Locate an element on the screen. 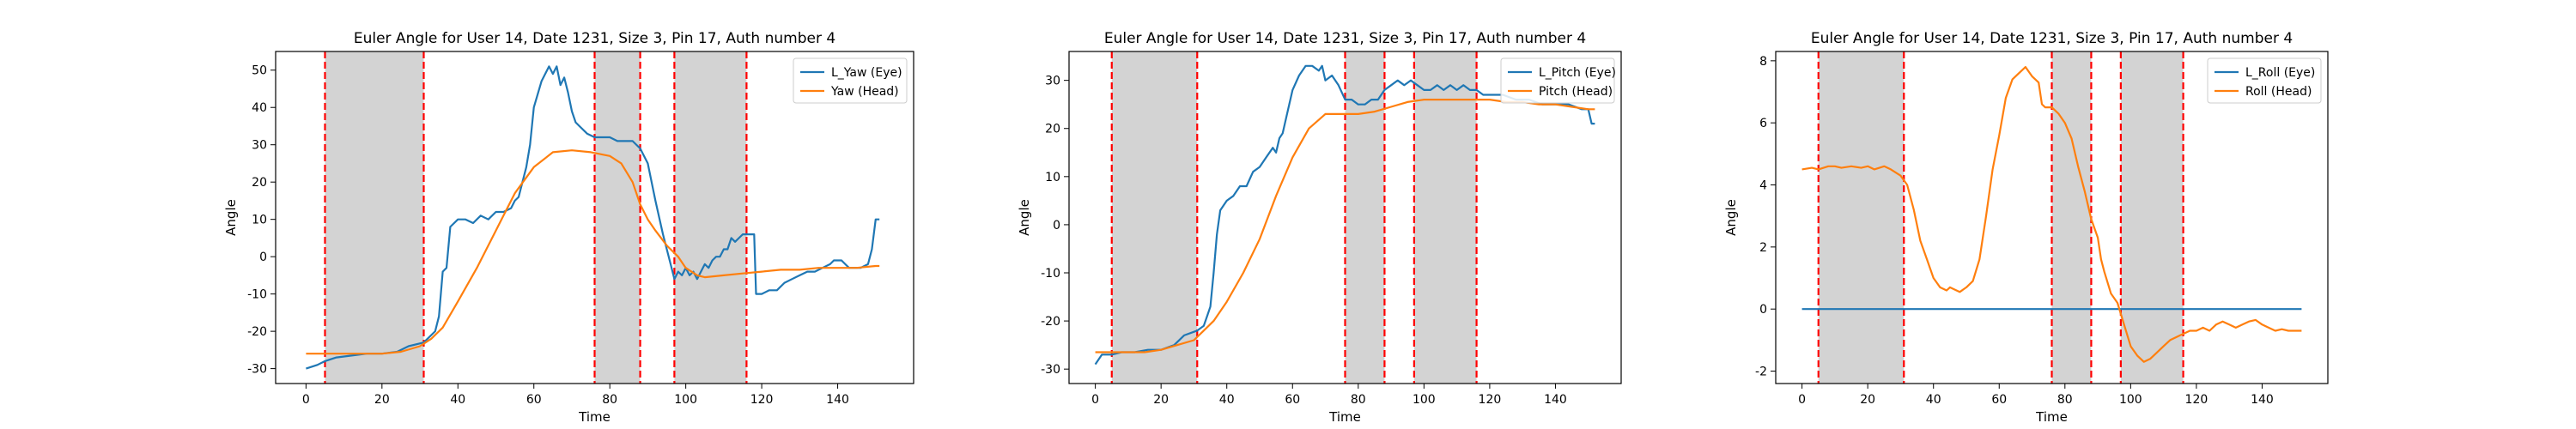 The height and width of the screenshot is (429, 2576). series-group is located at coordinates (2051, 214).